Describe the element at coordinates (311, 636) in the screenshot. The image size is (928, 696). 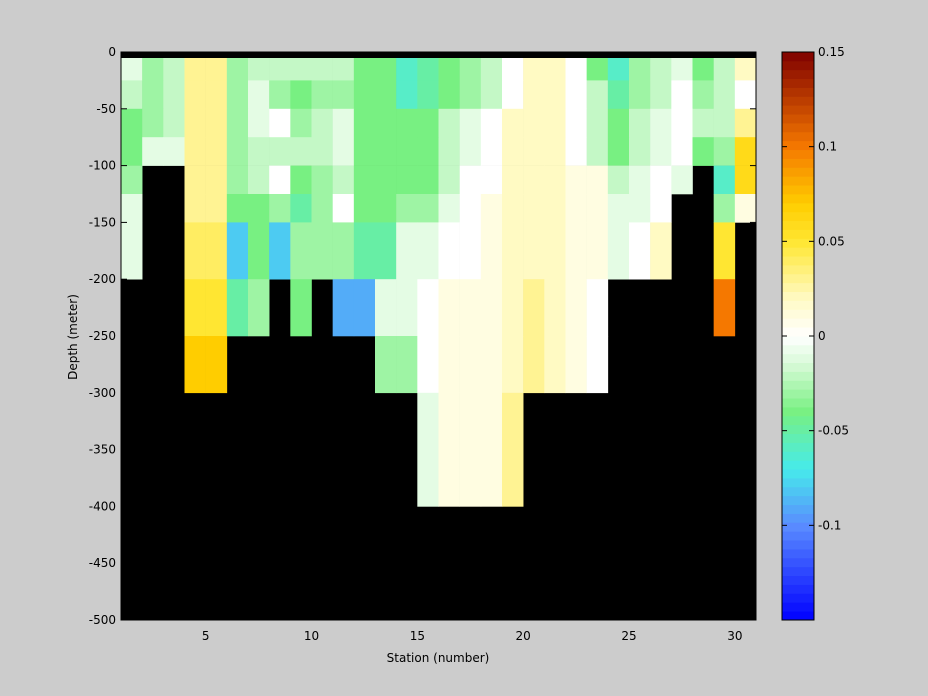
I see `x-tick-label: 10` at that location.